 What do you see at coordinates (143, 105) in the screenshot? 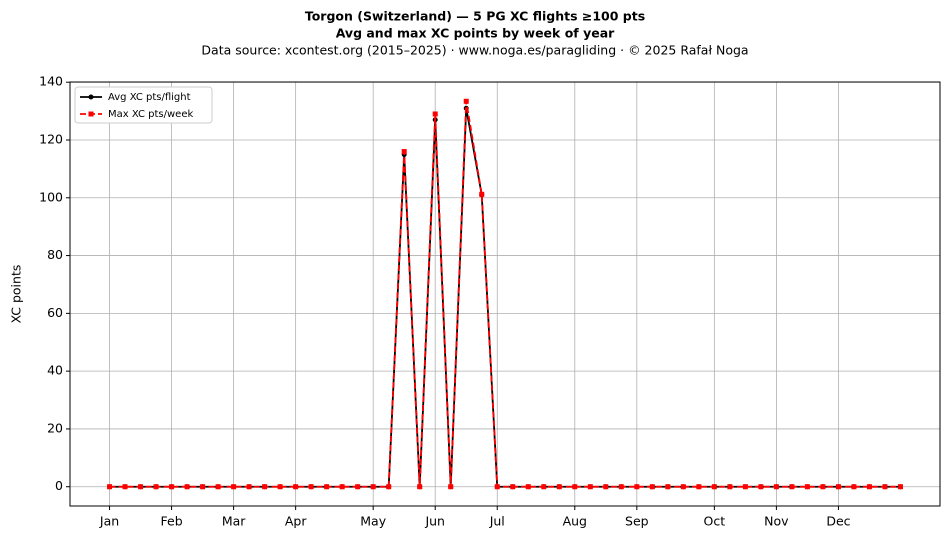
I see `legend-box` at bounding box center [143, 105].